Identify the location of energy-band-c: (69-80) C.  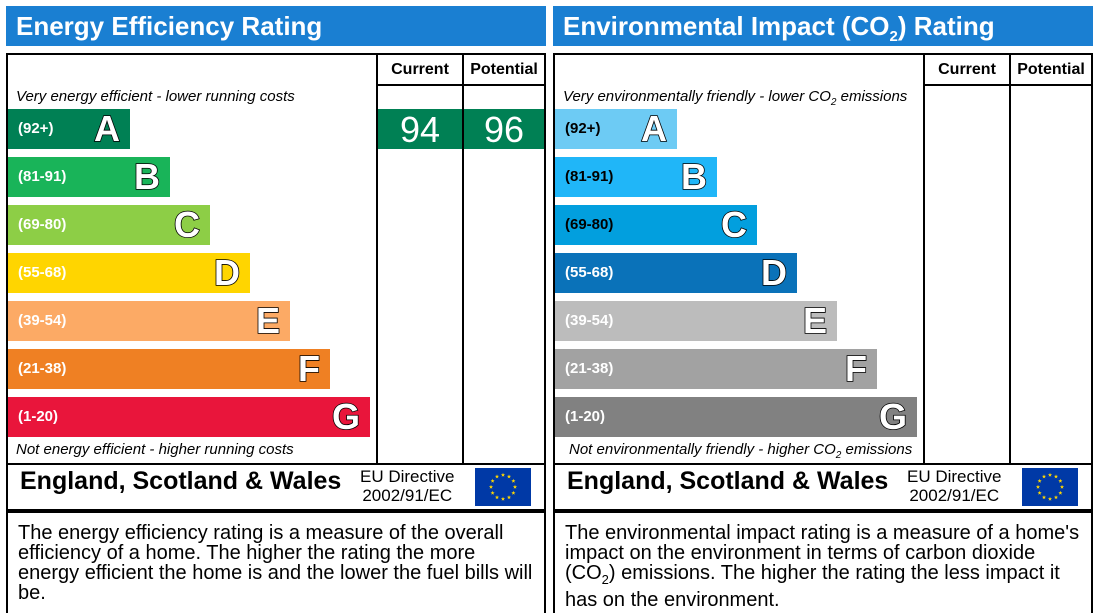
(109, 224).